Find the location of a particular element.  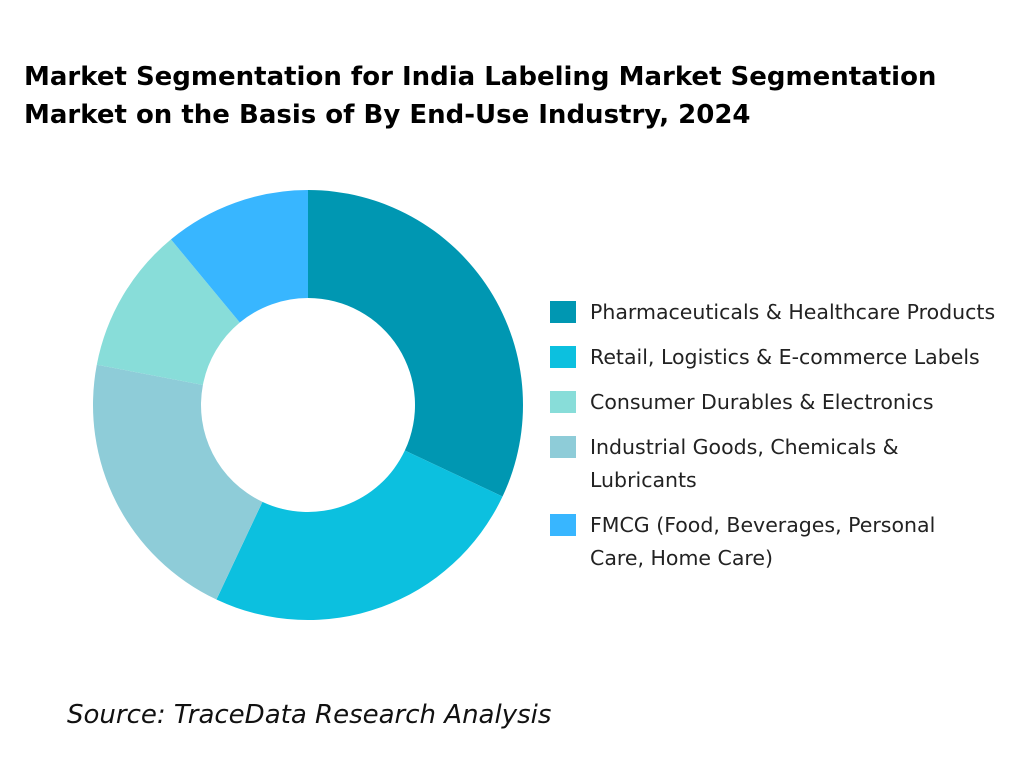

legend-item: Industrial Goods, Chemicals & Lubricants is located at coordinates (787, 464).